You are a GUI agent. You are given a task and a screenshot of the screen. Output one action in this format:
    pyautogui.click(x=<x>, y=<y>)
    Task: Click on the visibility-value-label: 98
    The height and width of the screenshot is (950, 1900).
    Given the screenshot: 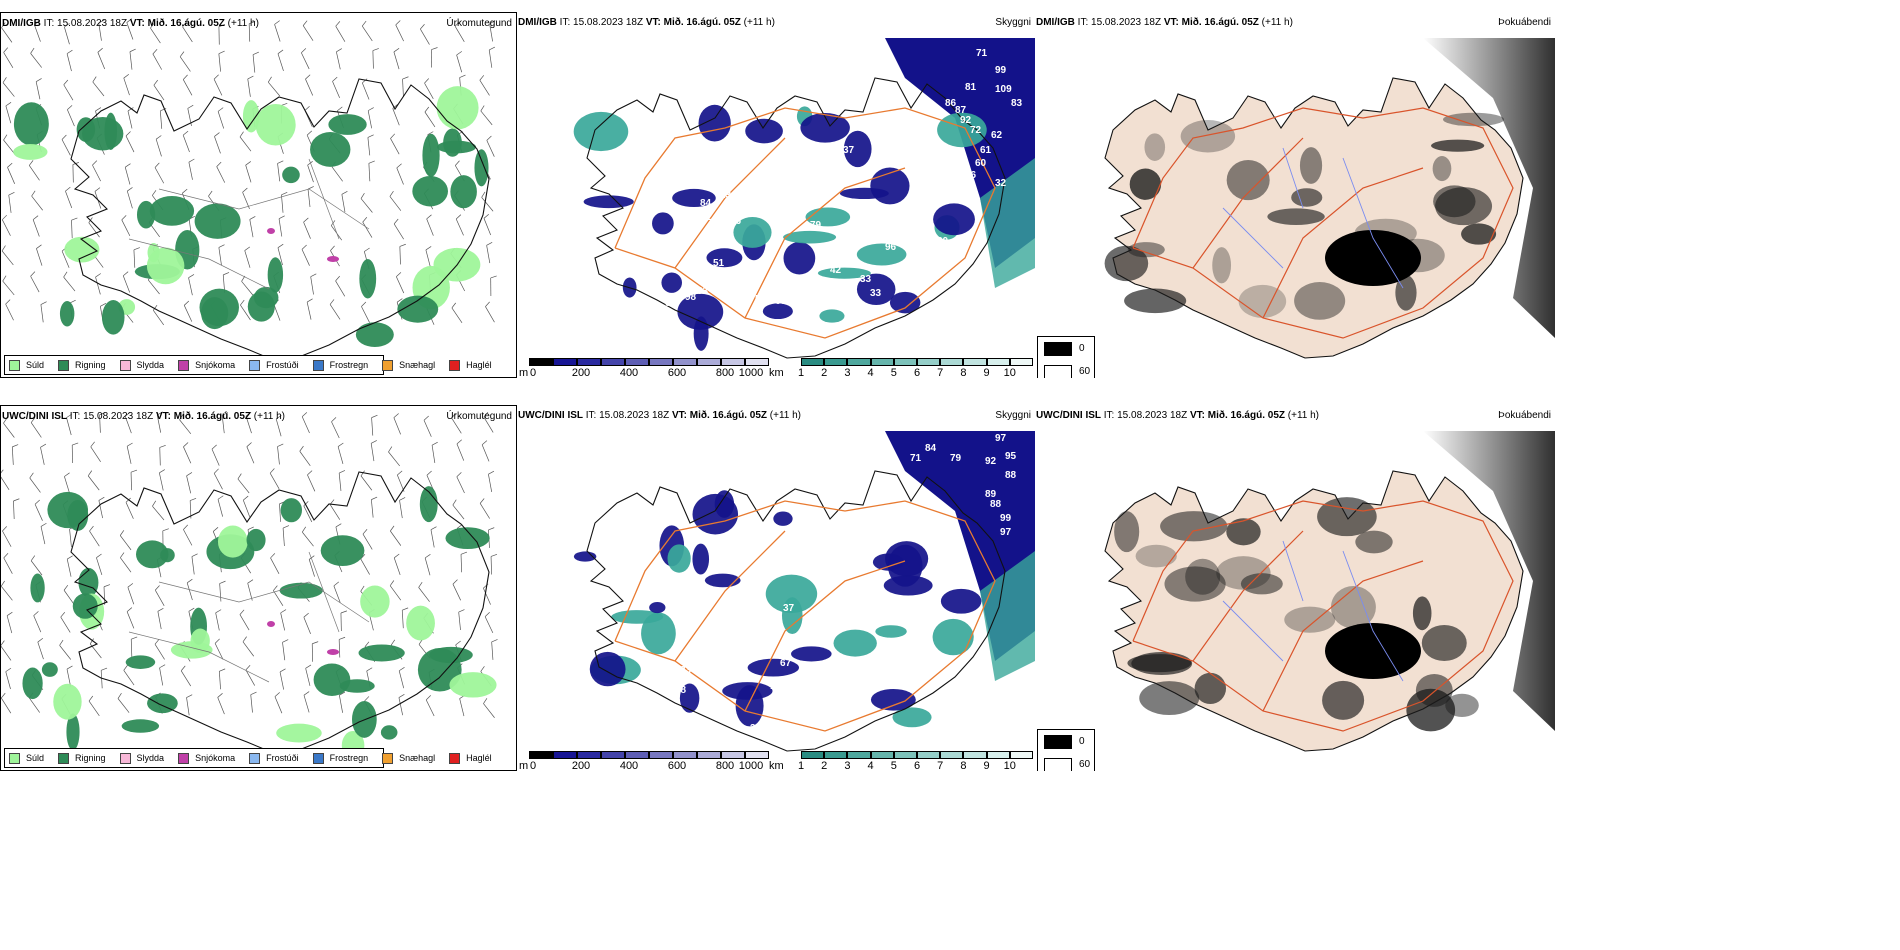 What is the action you would take?
    pyautogui.click(x=691, y=297)
    